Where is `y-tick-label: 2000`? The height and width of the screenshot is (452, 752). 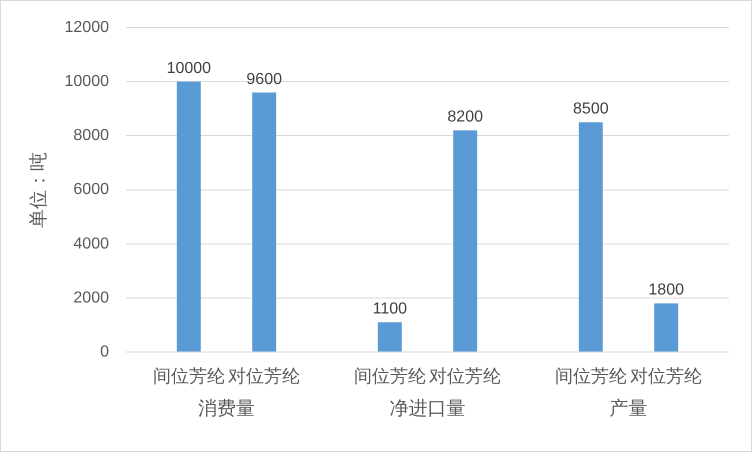 y-tick-label: 2000 is located at coordinates (91, 297).